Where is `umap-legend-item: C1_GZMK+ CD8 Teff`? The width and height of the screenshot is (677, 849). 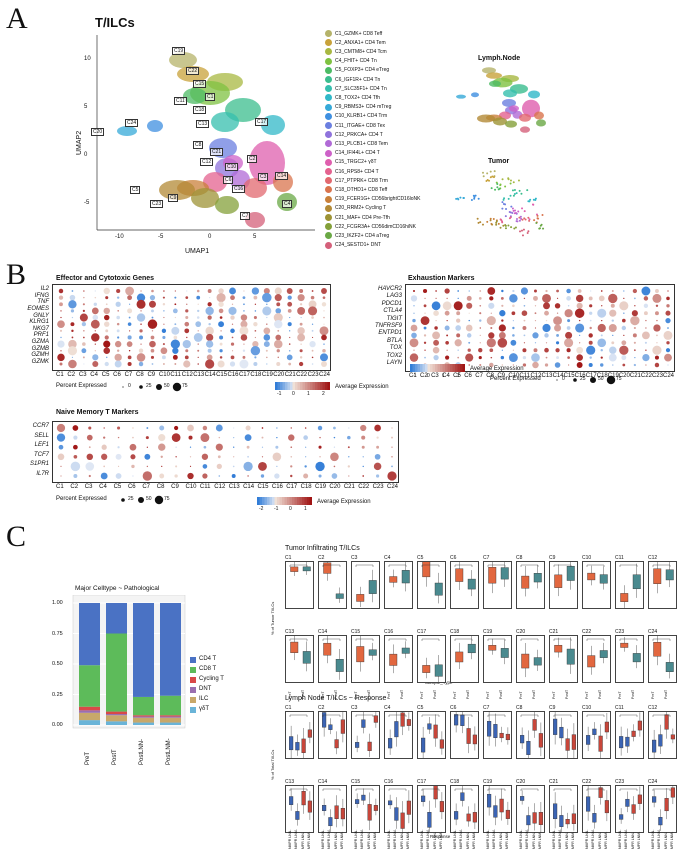 umap-legend-item: C1_GZMK+ CD8 Teff is located at coordinates (353, 33).